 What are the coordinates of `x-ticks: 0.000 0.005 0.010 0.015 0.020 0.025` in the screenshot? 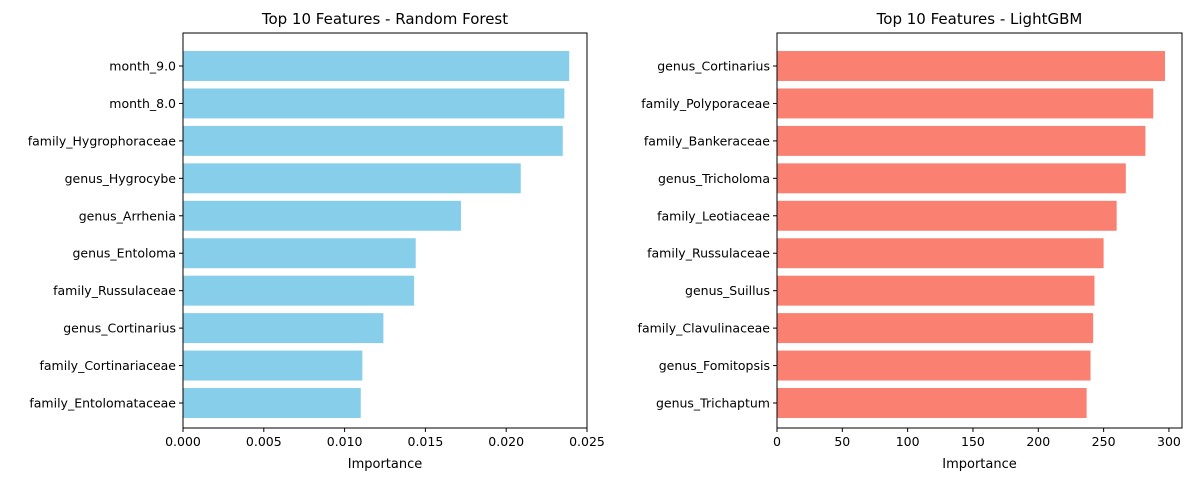 It's located at (385, 438).